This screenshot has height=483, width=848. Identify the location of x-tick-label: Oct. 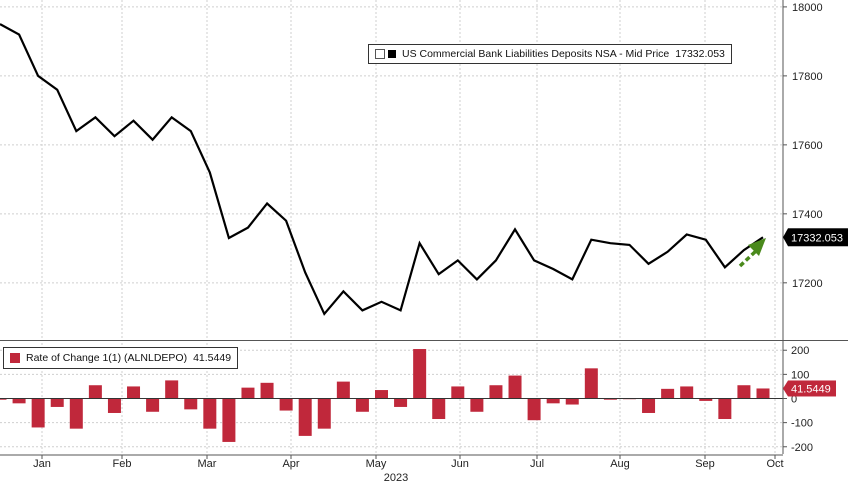
(774, 464).